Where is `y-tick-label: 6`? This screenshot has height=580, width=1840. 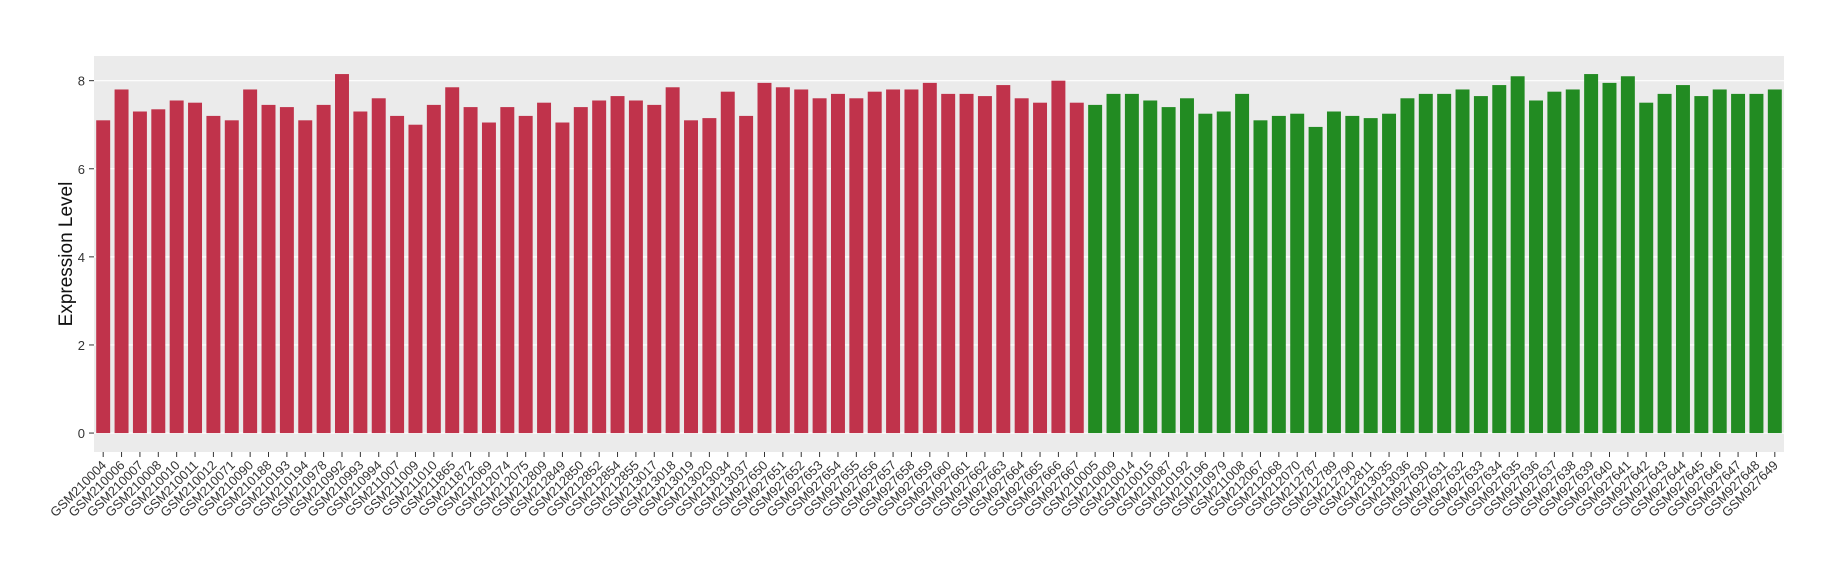 y-tick-label: 6 is located at coordinates (81, 169).